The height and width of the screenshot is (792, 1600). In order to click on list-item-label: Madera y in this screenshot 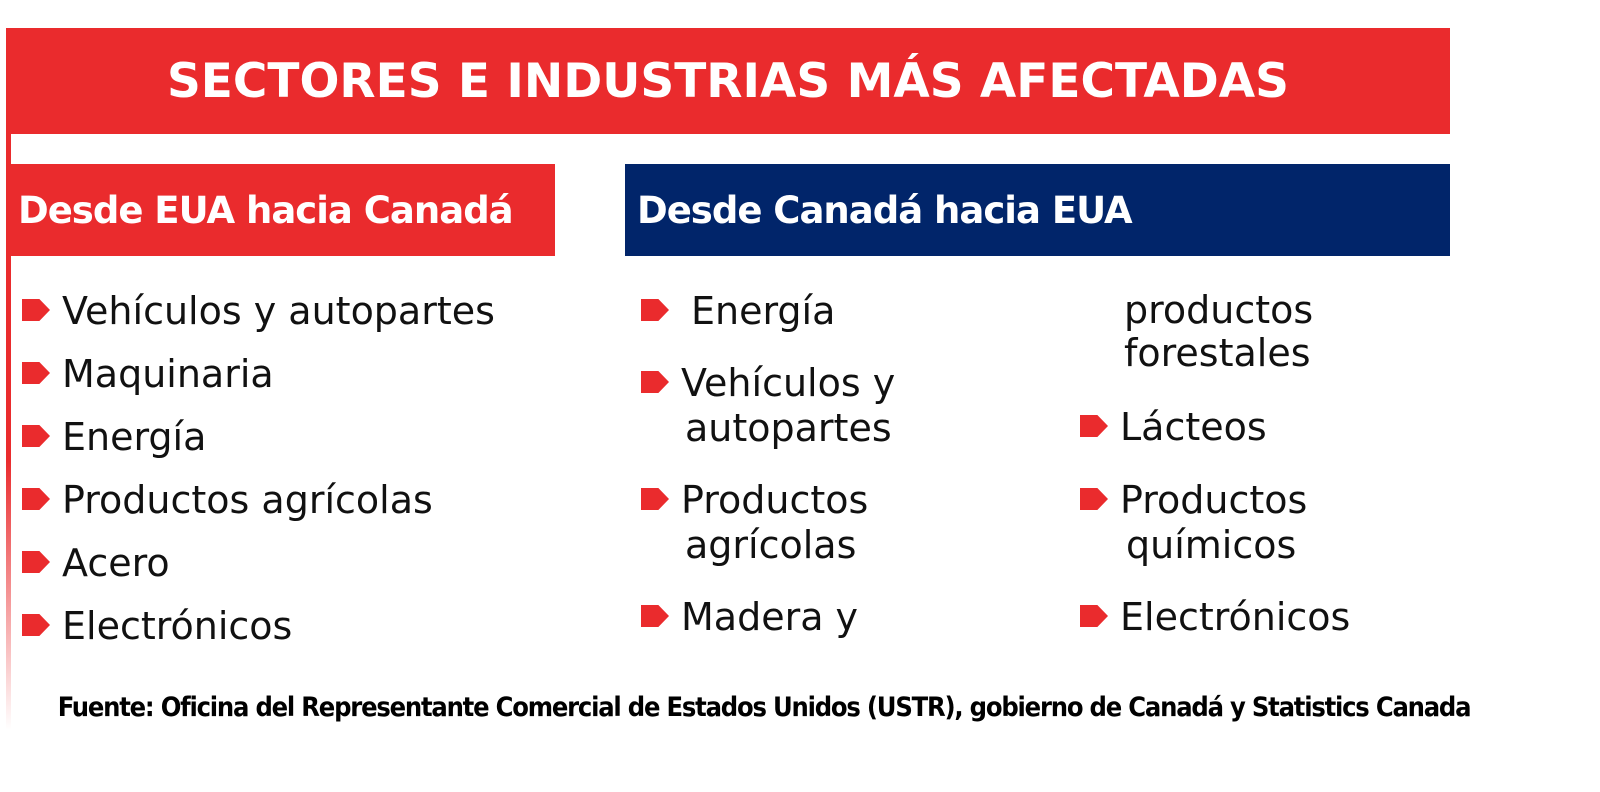, I will do `click(770, 617)`.